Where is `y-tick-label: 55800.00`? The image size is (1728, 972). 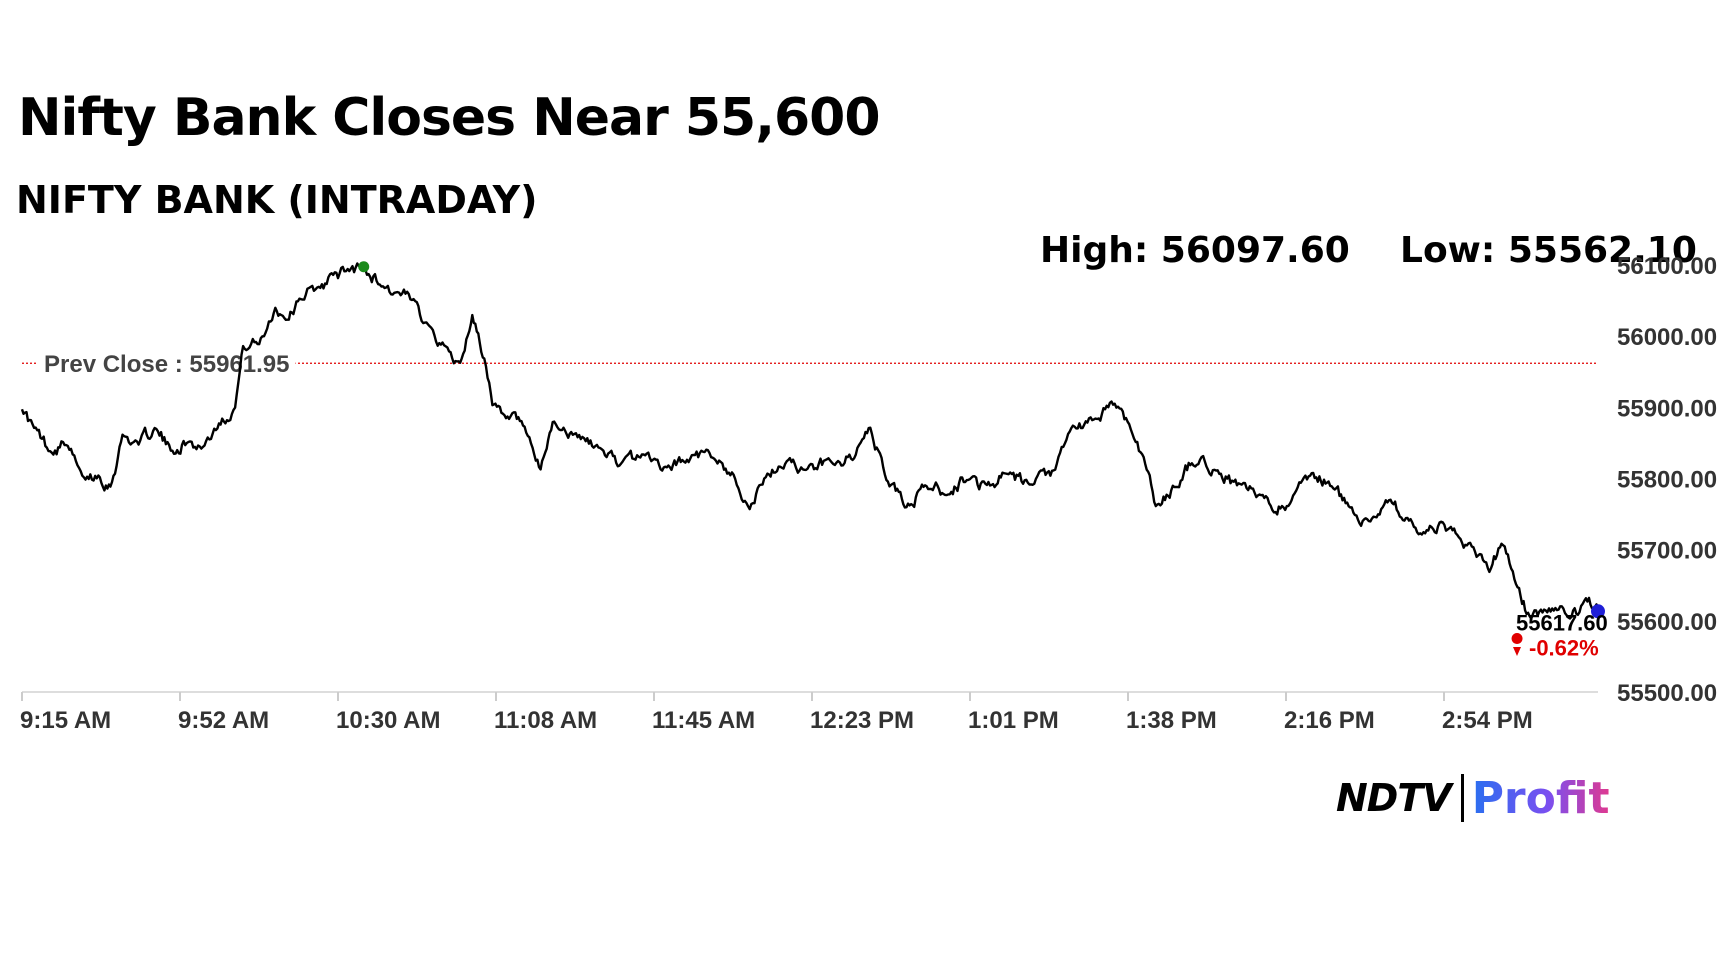 y-tick-label: 55800.00 is located at coordinates (1667, 480).